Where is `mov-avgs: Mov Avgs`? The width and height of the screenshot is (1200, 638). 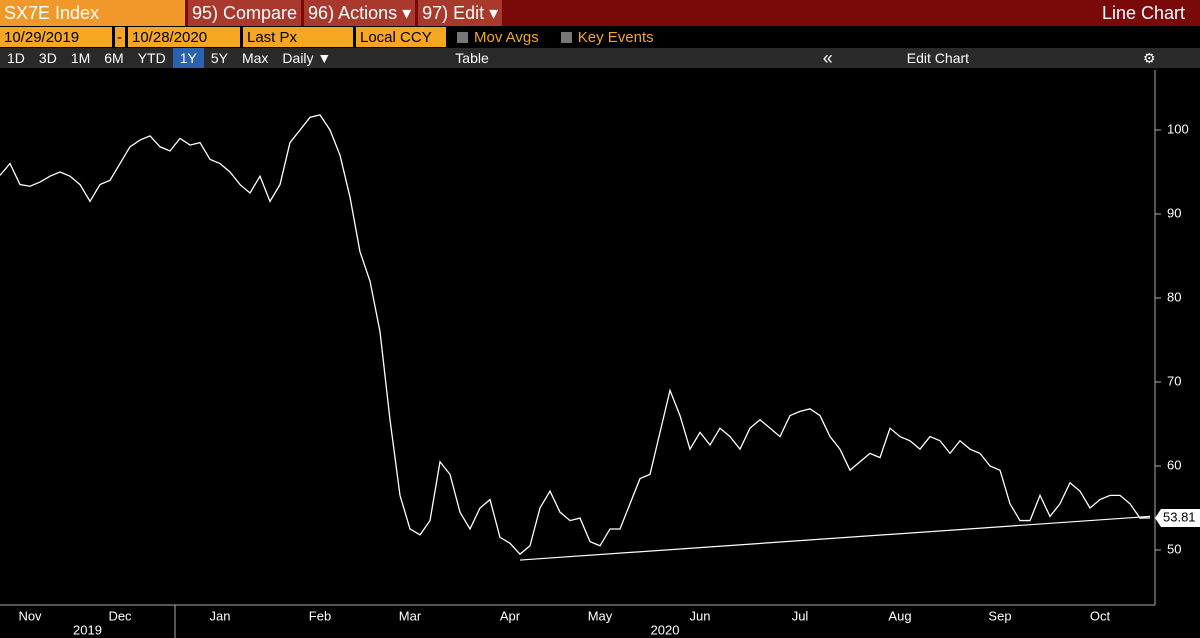
mov-avgs: Mov Avgs is located at coordinates (506, 37).